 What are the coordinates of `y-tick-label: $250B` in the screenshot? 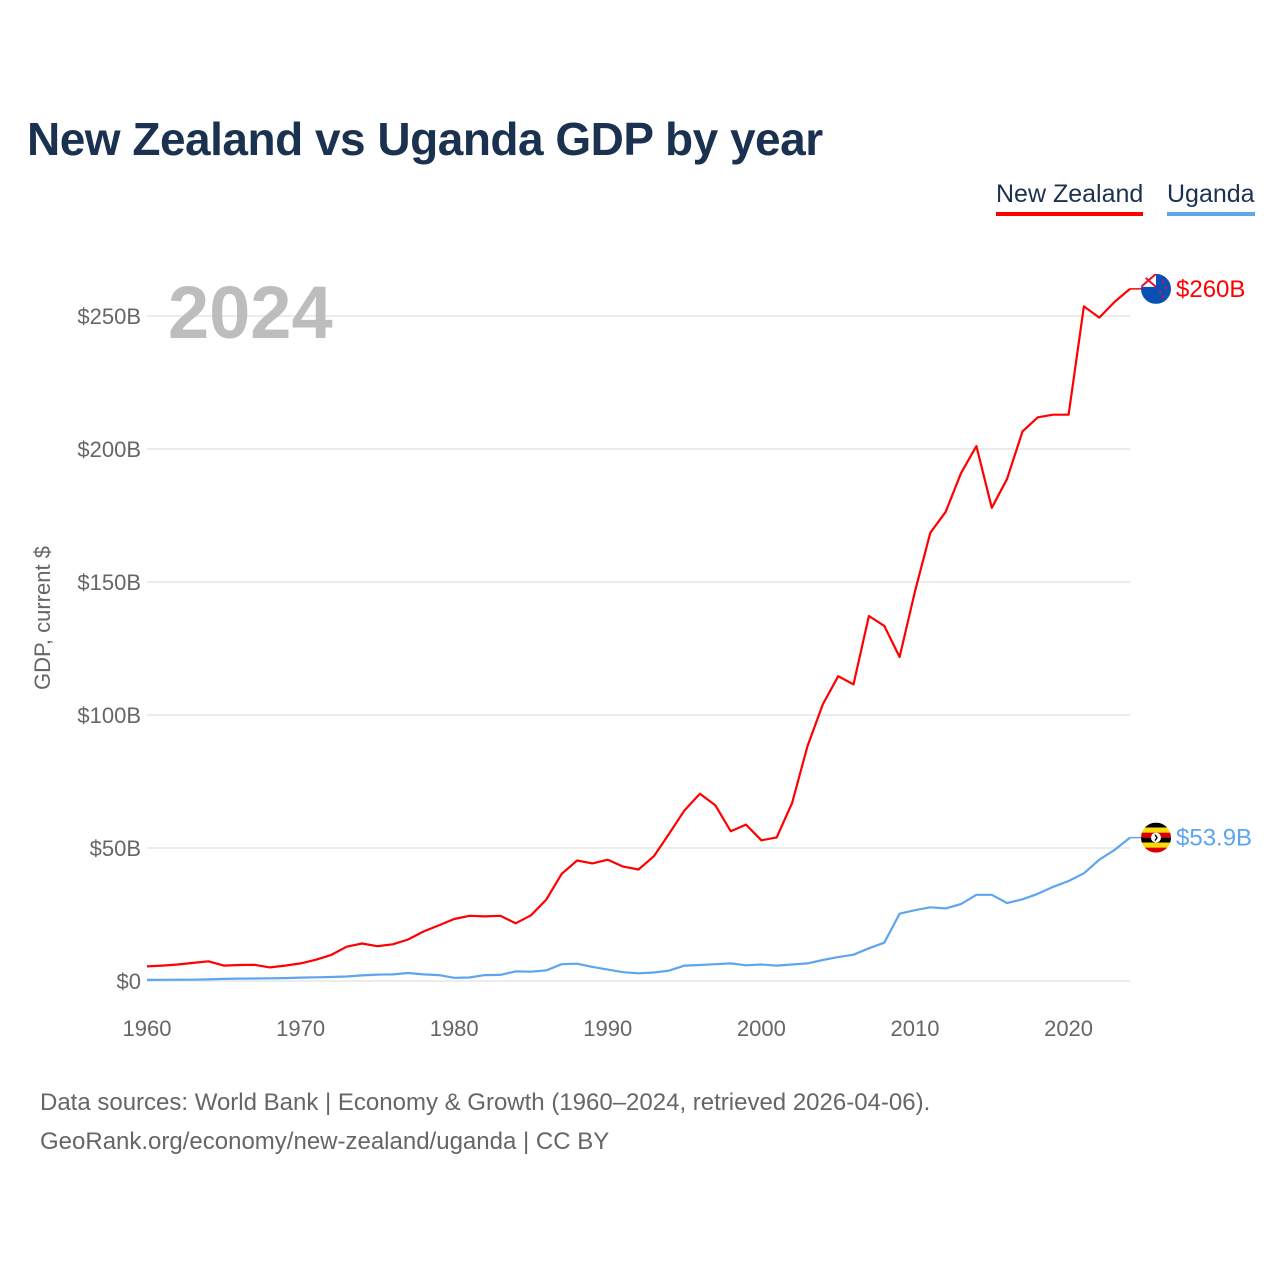 It's located at (109, 316).